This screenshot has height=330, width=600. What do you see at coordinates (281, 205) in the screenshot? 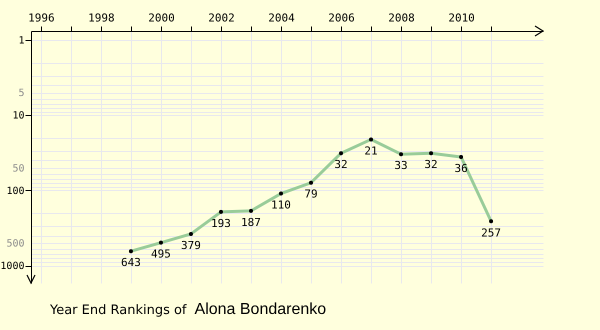
I see `data-label: 110` at bounding box center [281, 205].